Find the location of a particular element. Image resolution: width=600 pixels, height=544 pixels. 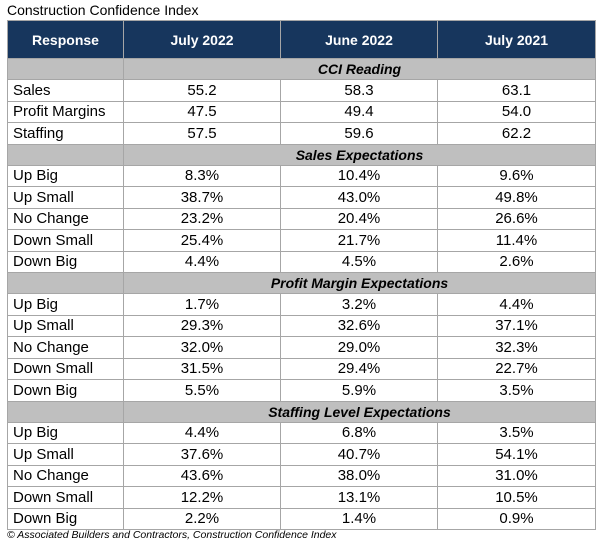

table-header: Response July 2022 June 2022 July 2021 is located at coordinates (301, 39).